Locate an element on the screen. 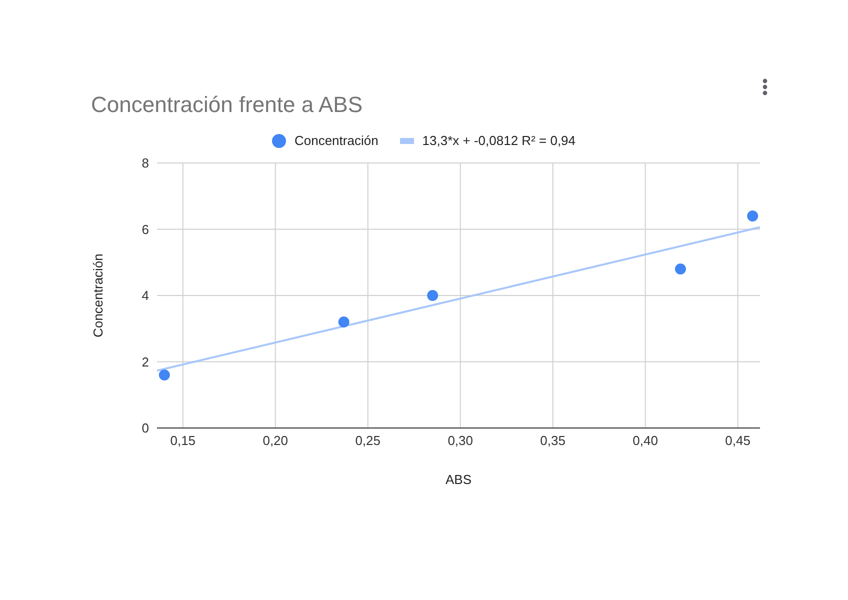 This screenshot has width=848, height=600. y-tick-label: 6 is located at coordinates (145, 229).